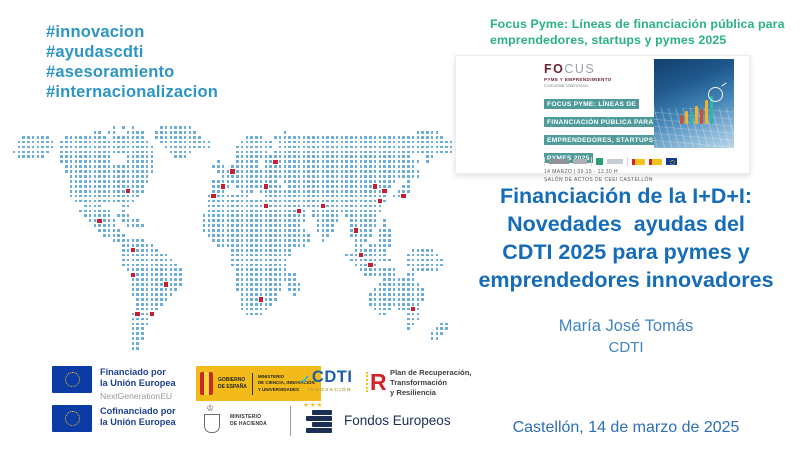  What do you see at coordinates (232, 380) in the screenshot?
I see `gobierno-line1: GOBIERNO` at bounding box center [232, 380].